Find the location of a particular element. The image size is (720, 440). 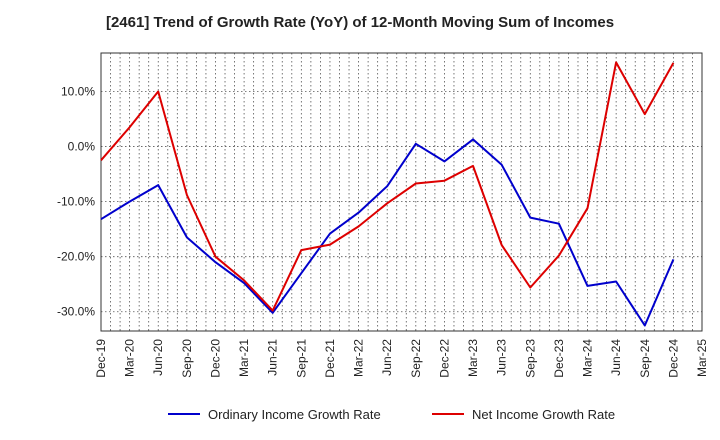

x-tick-label: Mar-20 is located at coordinates (130, 358).